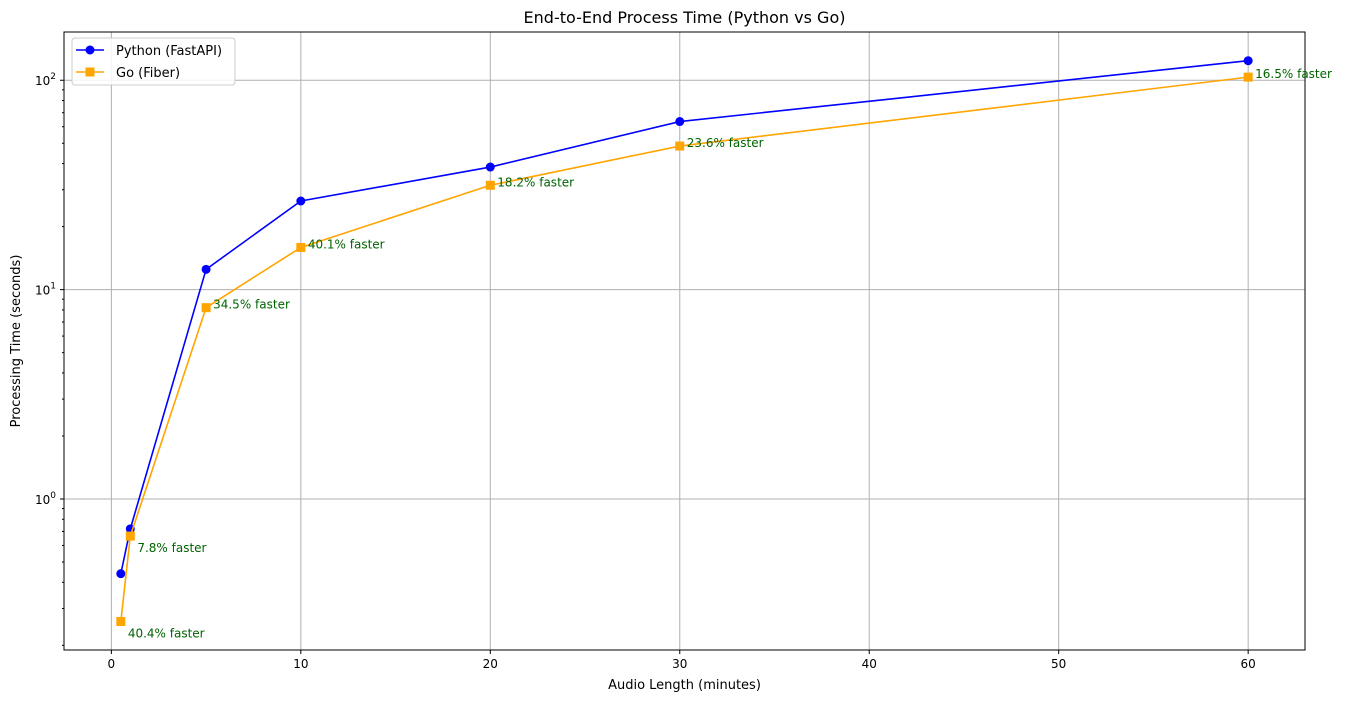  What do you see at coordinates (45, 80) in the screenshot?
I see `y-tick-label: 10²` at bounding box center [45, 80].